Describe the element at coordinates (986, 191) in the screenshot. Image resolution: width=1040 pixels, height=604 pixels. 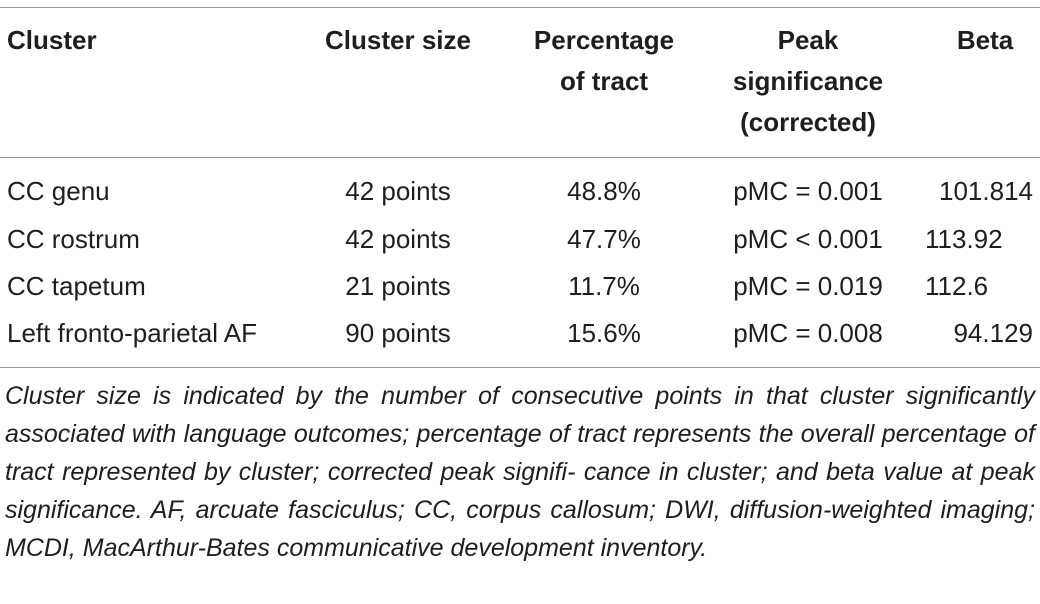
I see `cell-beta: 101.814` at that location.